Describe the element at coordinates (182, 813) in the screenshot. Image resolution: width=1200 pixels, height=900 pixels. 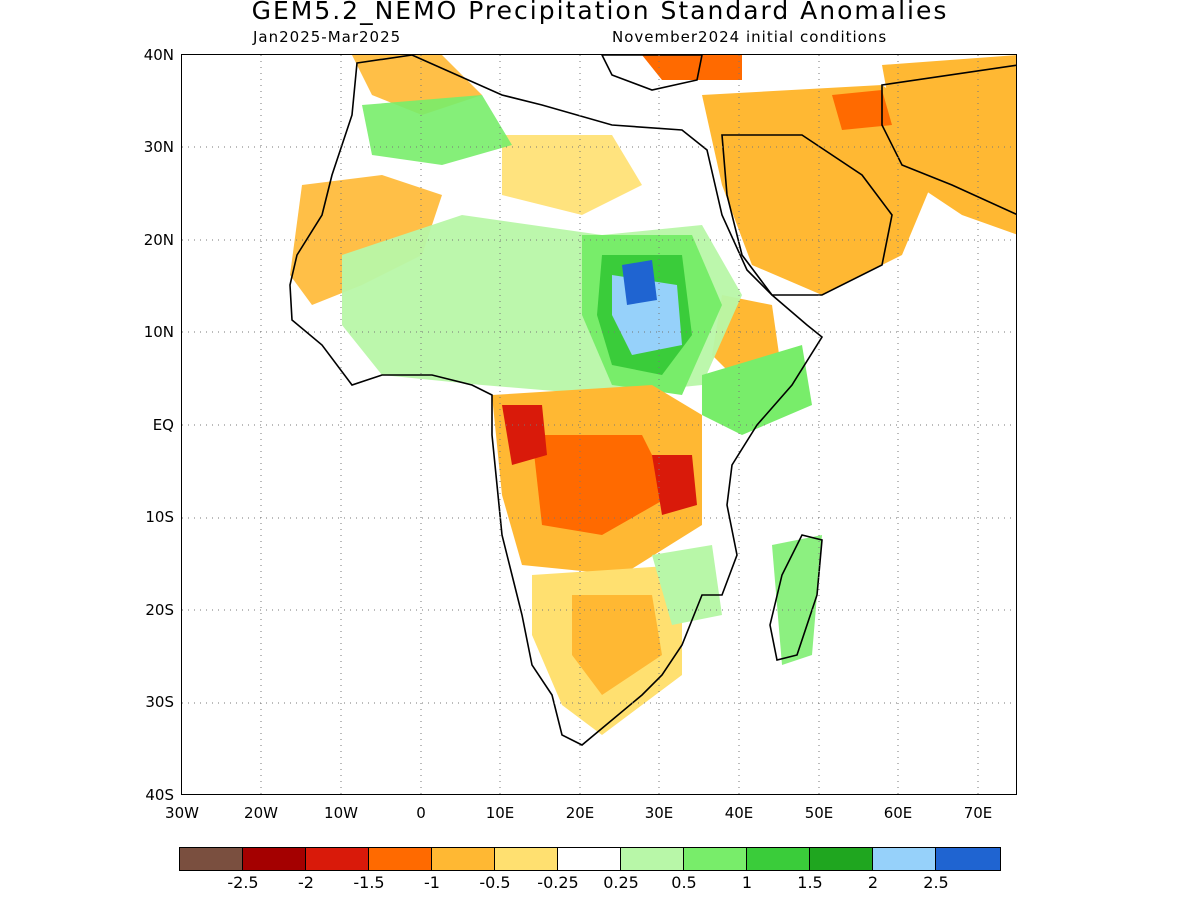
I see `lon-label-30w: 30W` at that location.